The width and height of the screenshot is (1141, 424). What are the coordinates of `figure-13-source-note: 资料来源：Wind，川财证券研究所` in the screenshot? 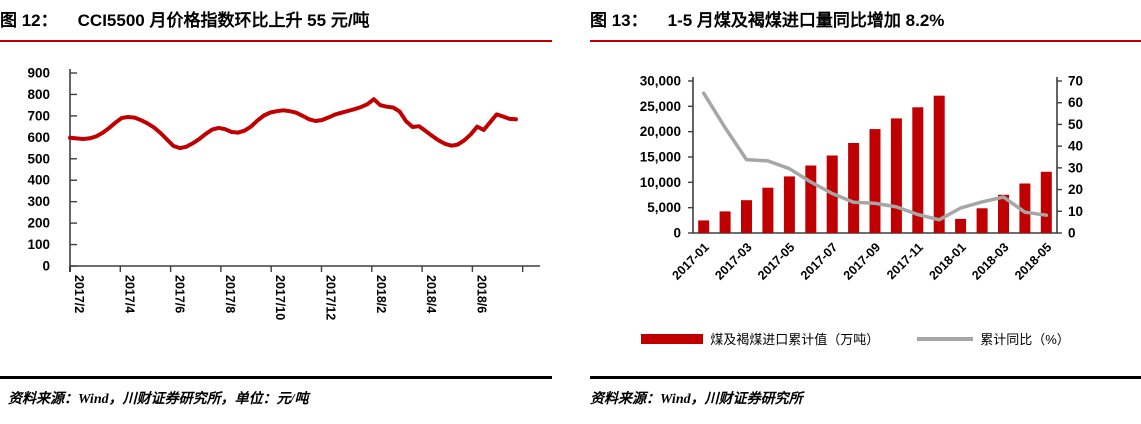 It's located at (696, 399).